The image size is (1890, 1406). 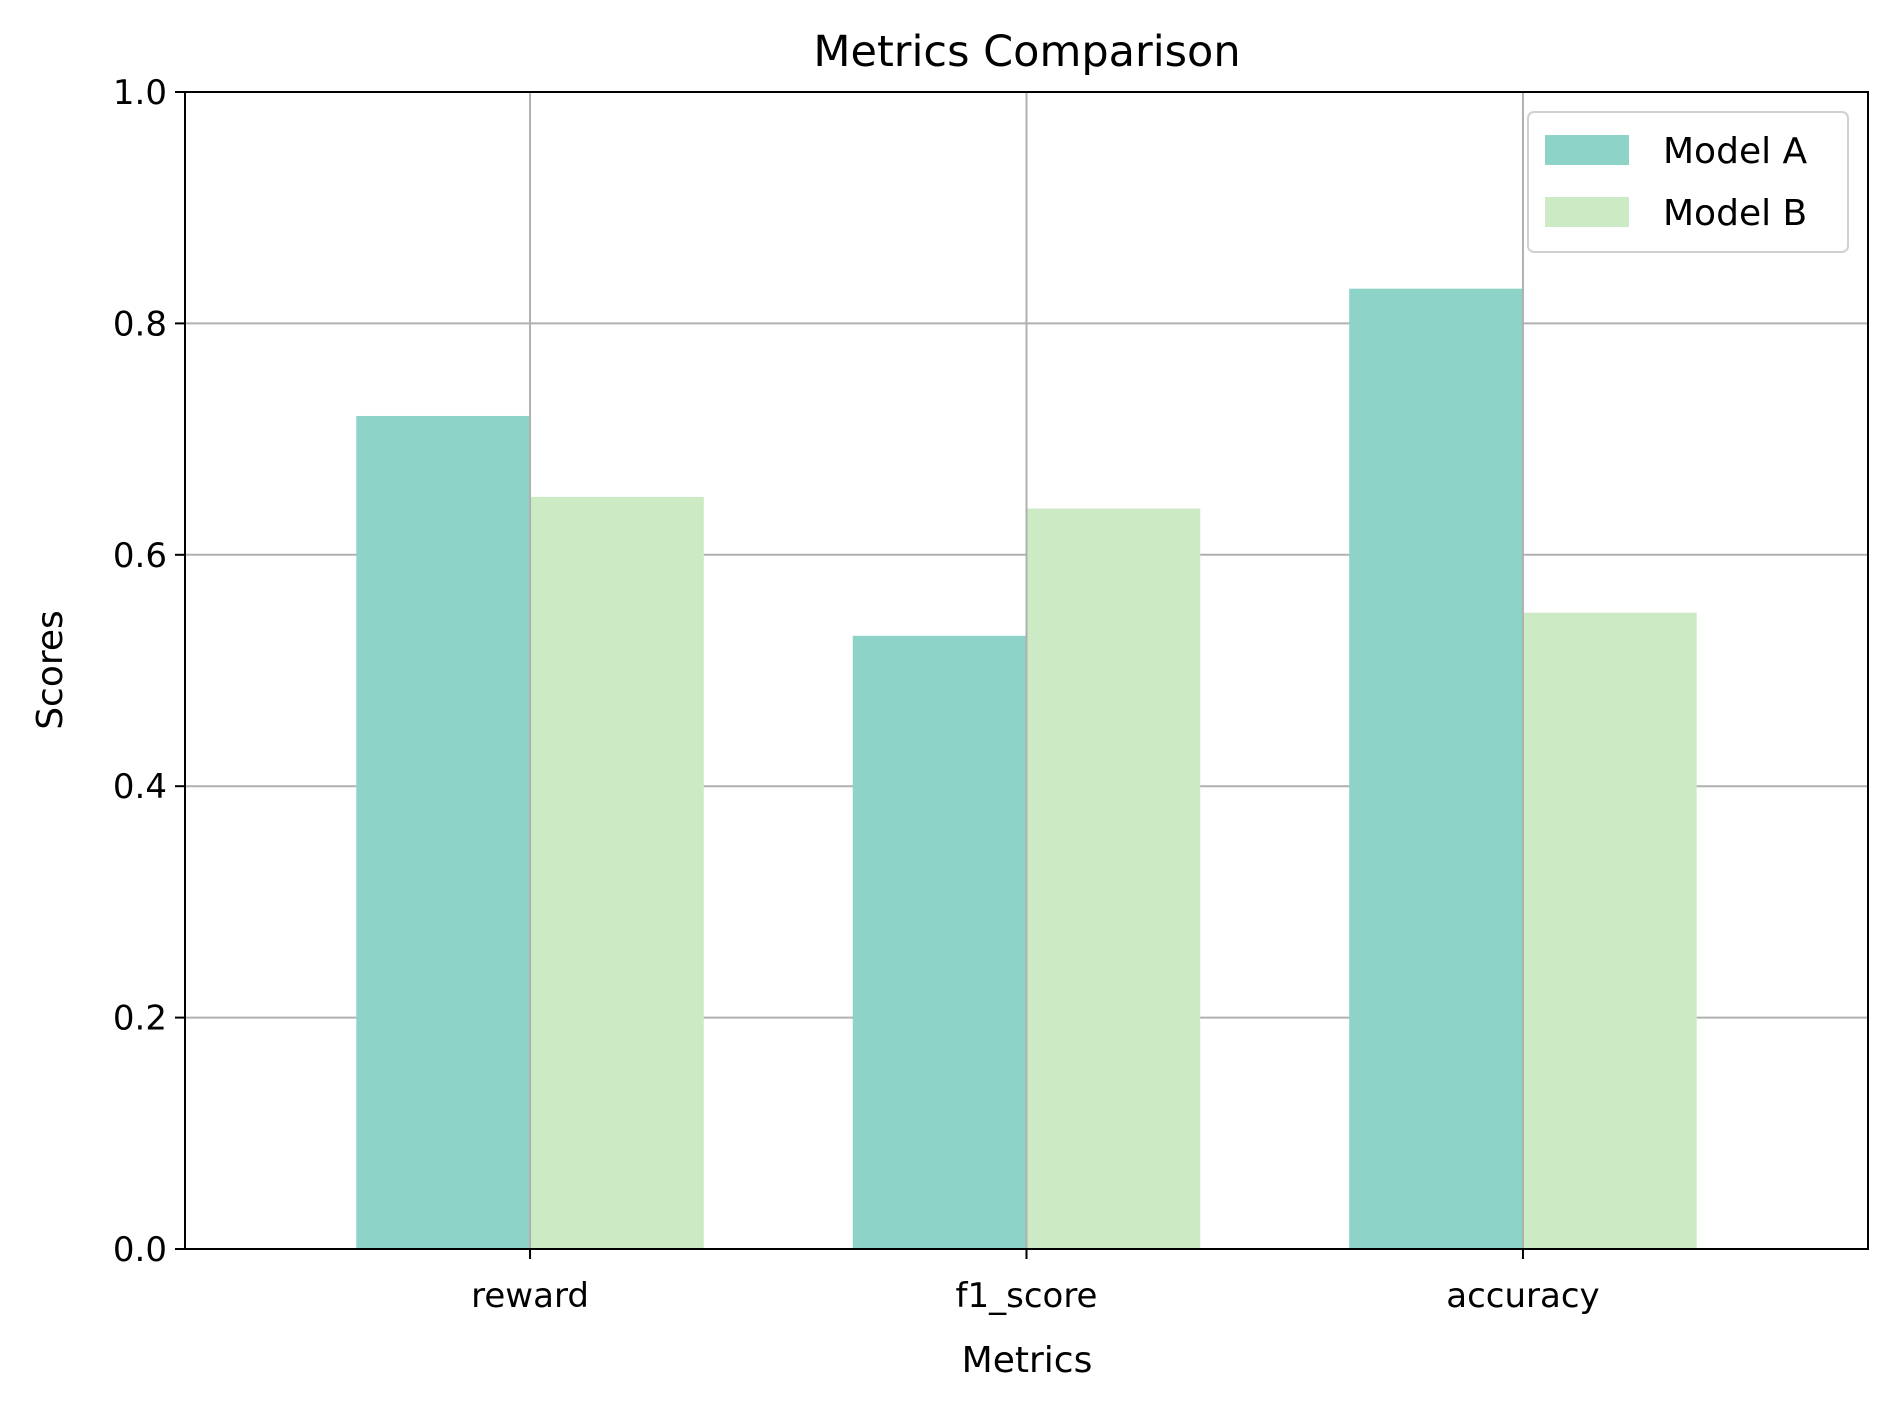 I want to click on bar-model-b-accuracy, so click(x=1609, y=930).